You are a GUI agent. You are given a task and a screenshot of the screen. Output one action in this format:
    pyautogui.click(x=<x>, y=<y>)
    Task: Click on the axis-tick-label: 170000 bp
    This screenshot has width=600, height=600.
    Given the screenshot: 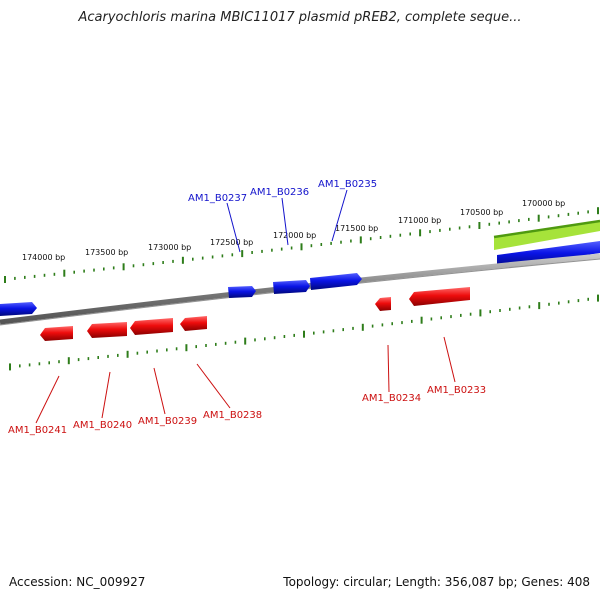 What is the action you would take?
    pyautogui.click(x=543, y=203)
    